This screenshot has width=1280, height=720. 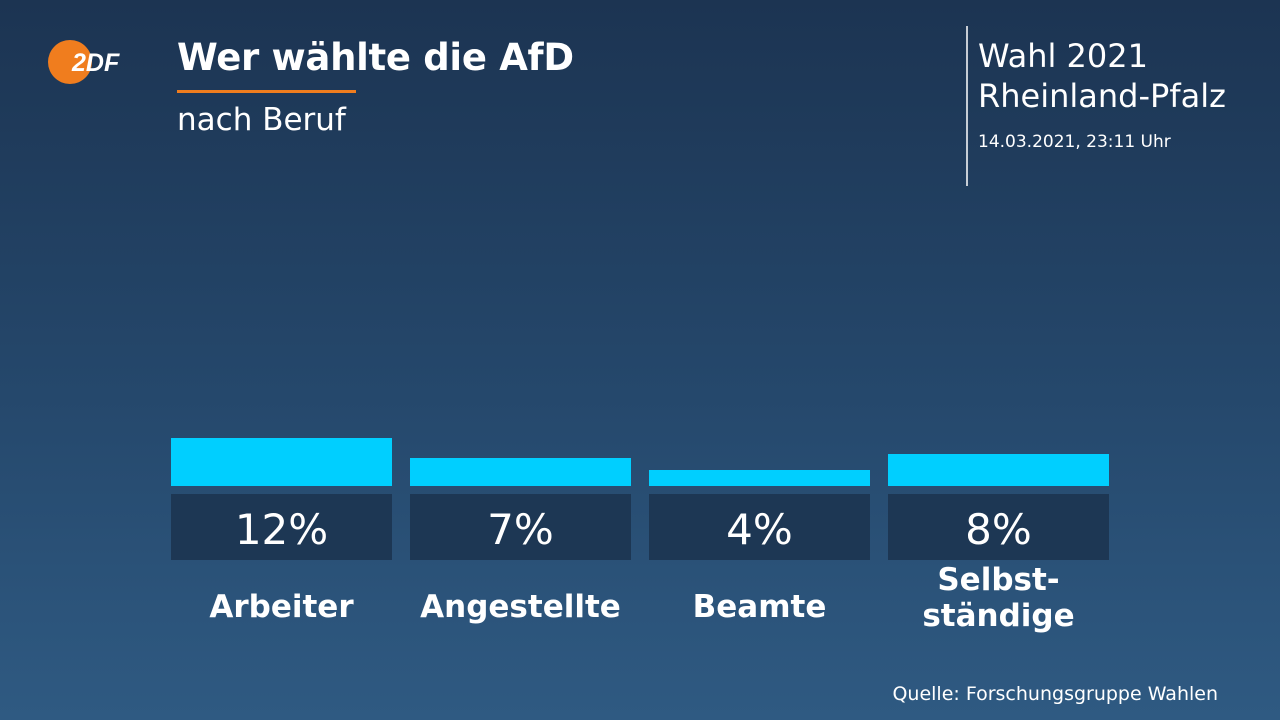 I want to click on page-subtitle: nach Beruf, so click(x=261, y=120).